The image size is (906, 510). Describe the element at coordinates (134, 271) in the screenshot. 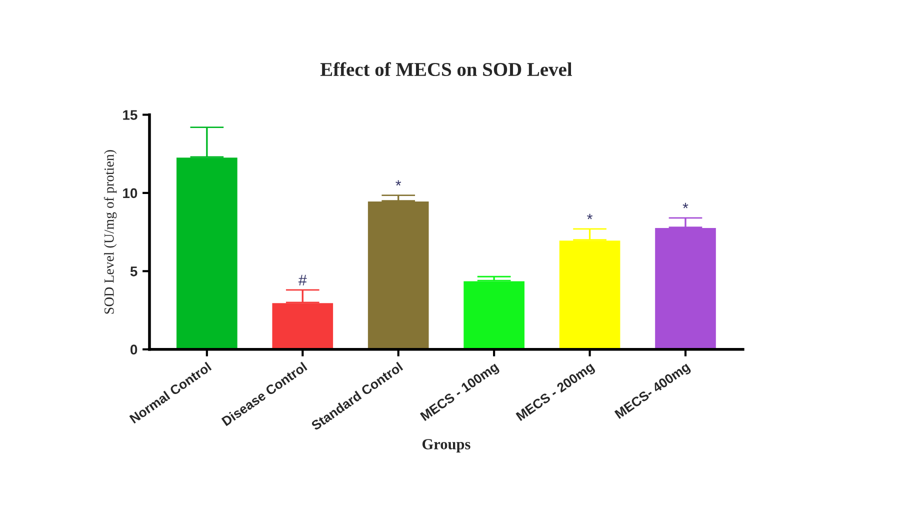

I see `y-tick-label: 5` at that location.